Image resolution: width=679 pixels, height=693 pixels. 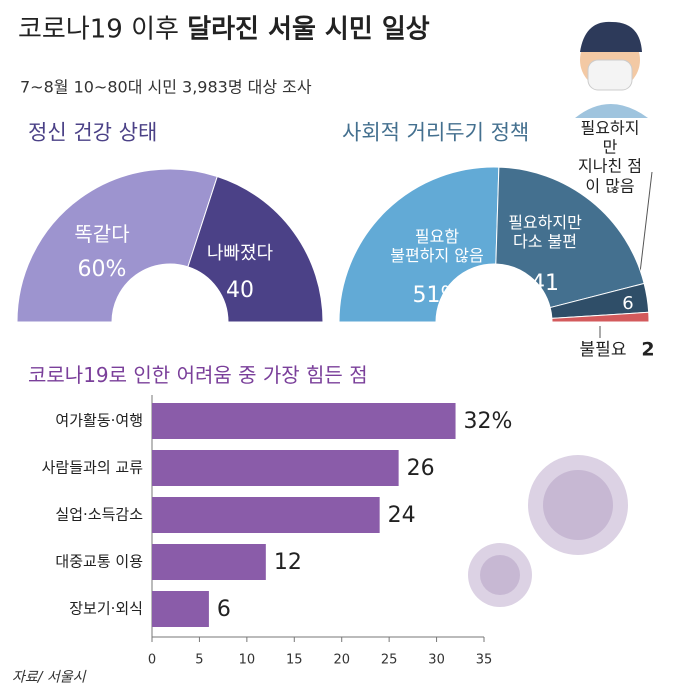 I want to click on x-tick-label: 10, so click(x=247, y=660).